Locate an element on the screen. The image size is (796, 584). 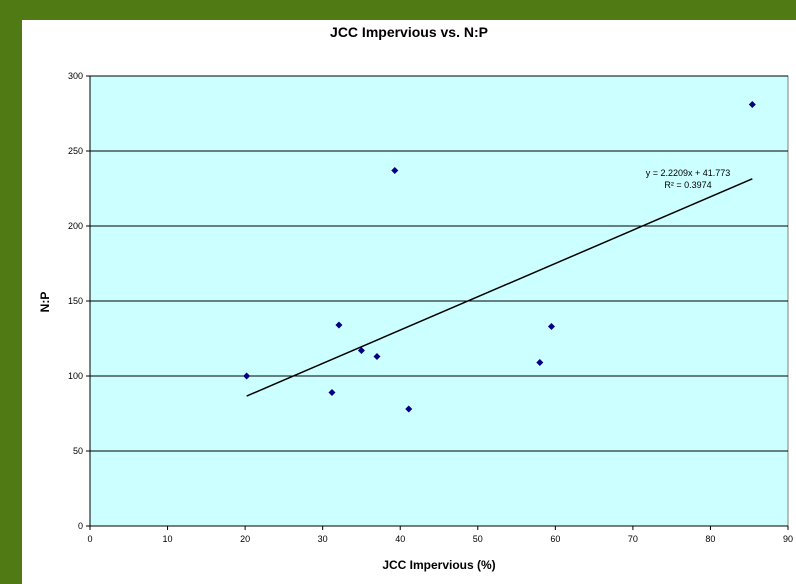
chart-title: JCC Impervious vs. N:P is located at coordinates (409, 32).